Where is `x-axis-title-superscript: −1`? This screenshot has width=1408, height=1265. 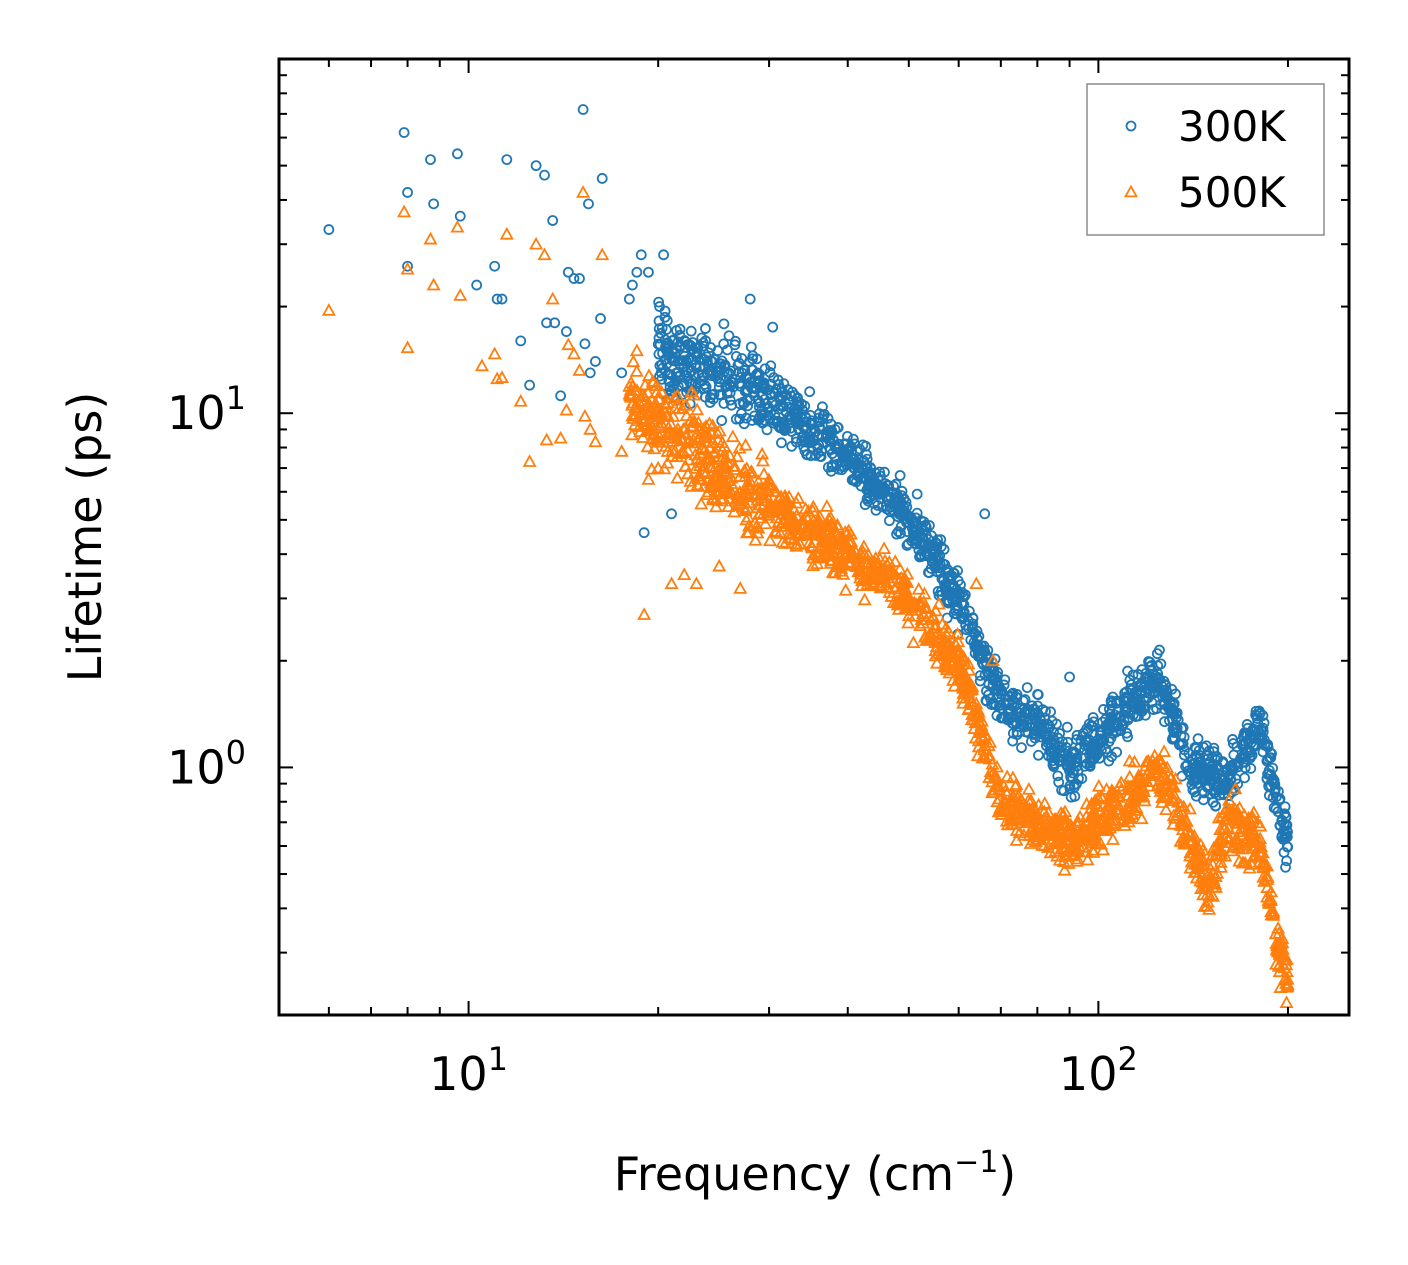 x-axis-title-superscript: −1 is located at coordinates (976, 1162).